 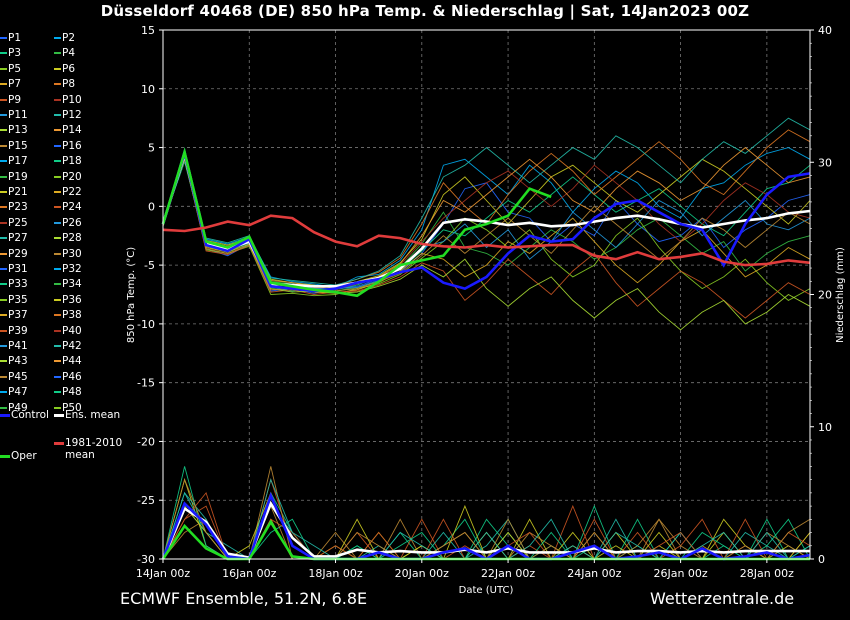 I want to click on legend-label: P17, so click(x=18, y=161).